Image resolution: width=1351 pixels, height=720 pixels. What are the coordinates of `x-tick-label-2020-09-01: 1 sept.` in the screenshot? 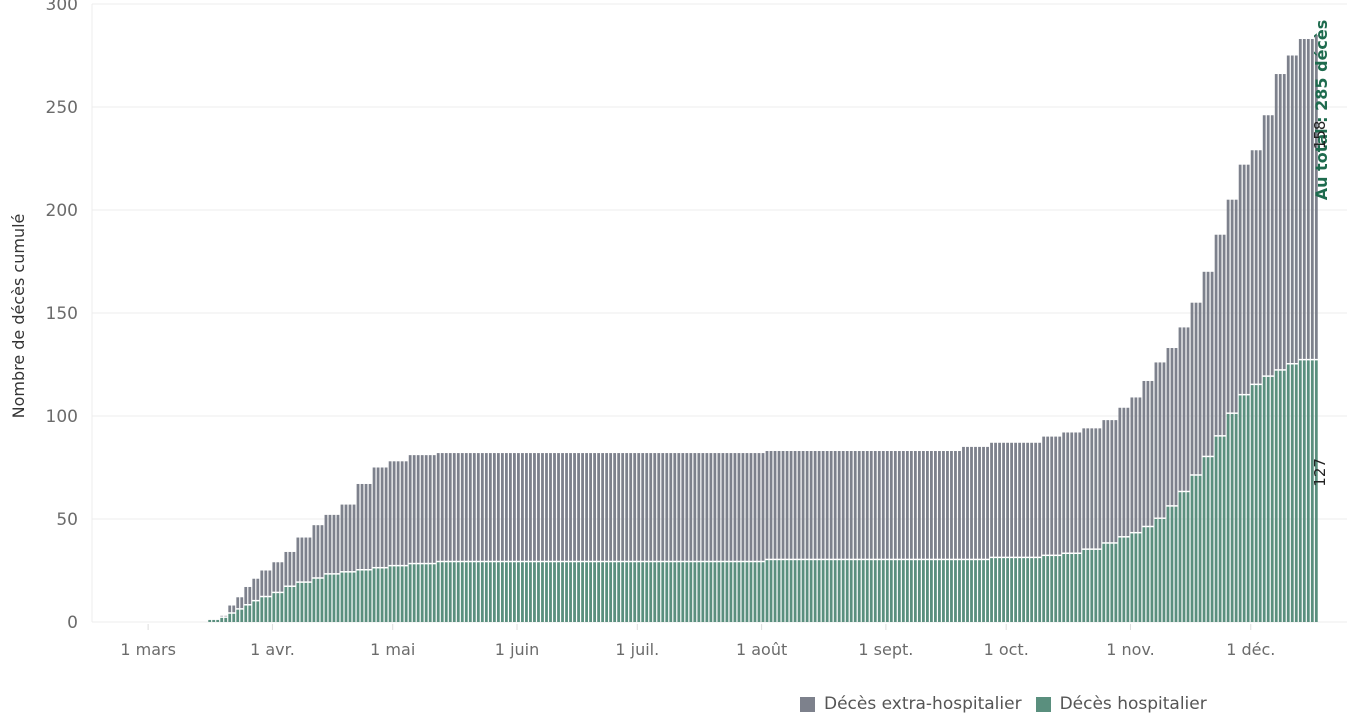 It's located at (885, 649).